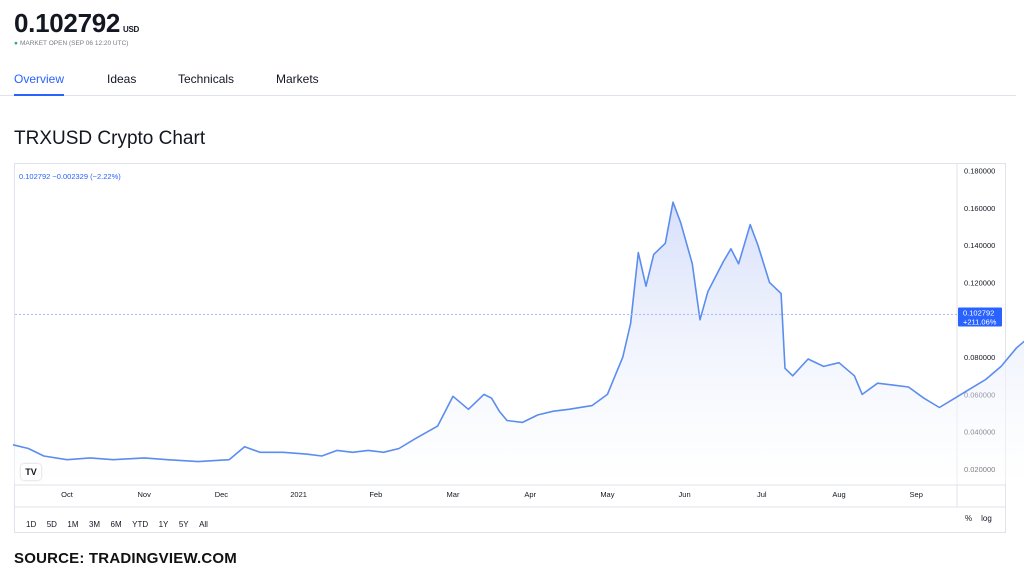 This screenshot has width=1024, height=579. Describe the element at coordinates (206, 79) in the screenshot. I see `tab-technicals: Technicals` at that location.